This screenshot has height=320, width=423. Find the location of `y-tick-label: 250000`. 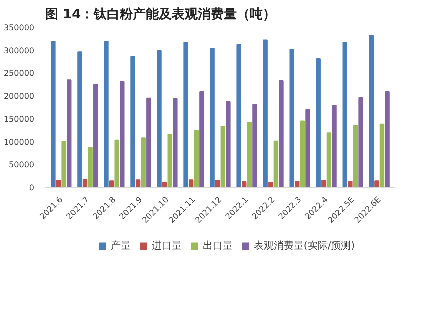

y-tick-label: 250000 is located at coordinates (19, 73).